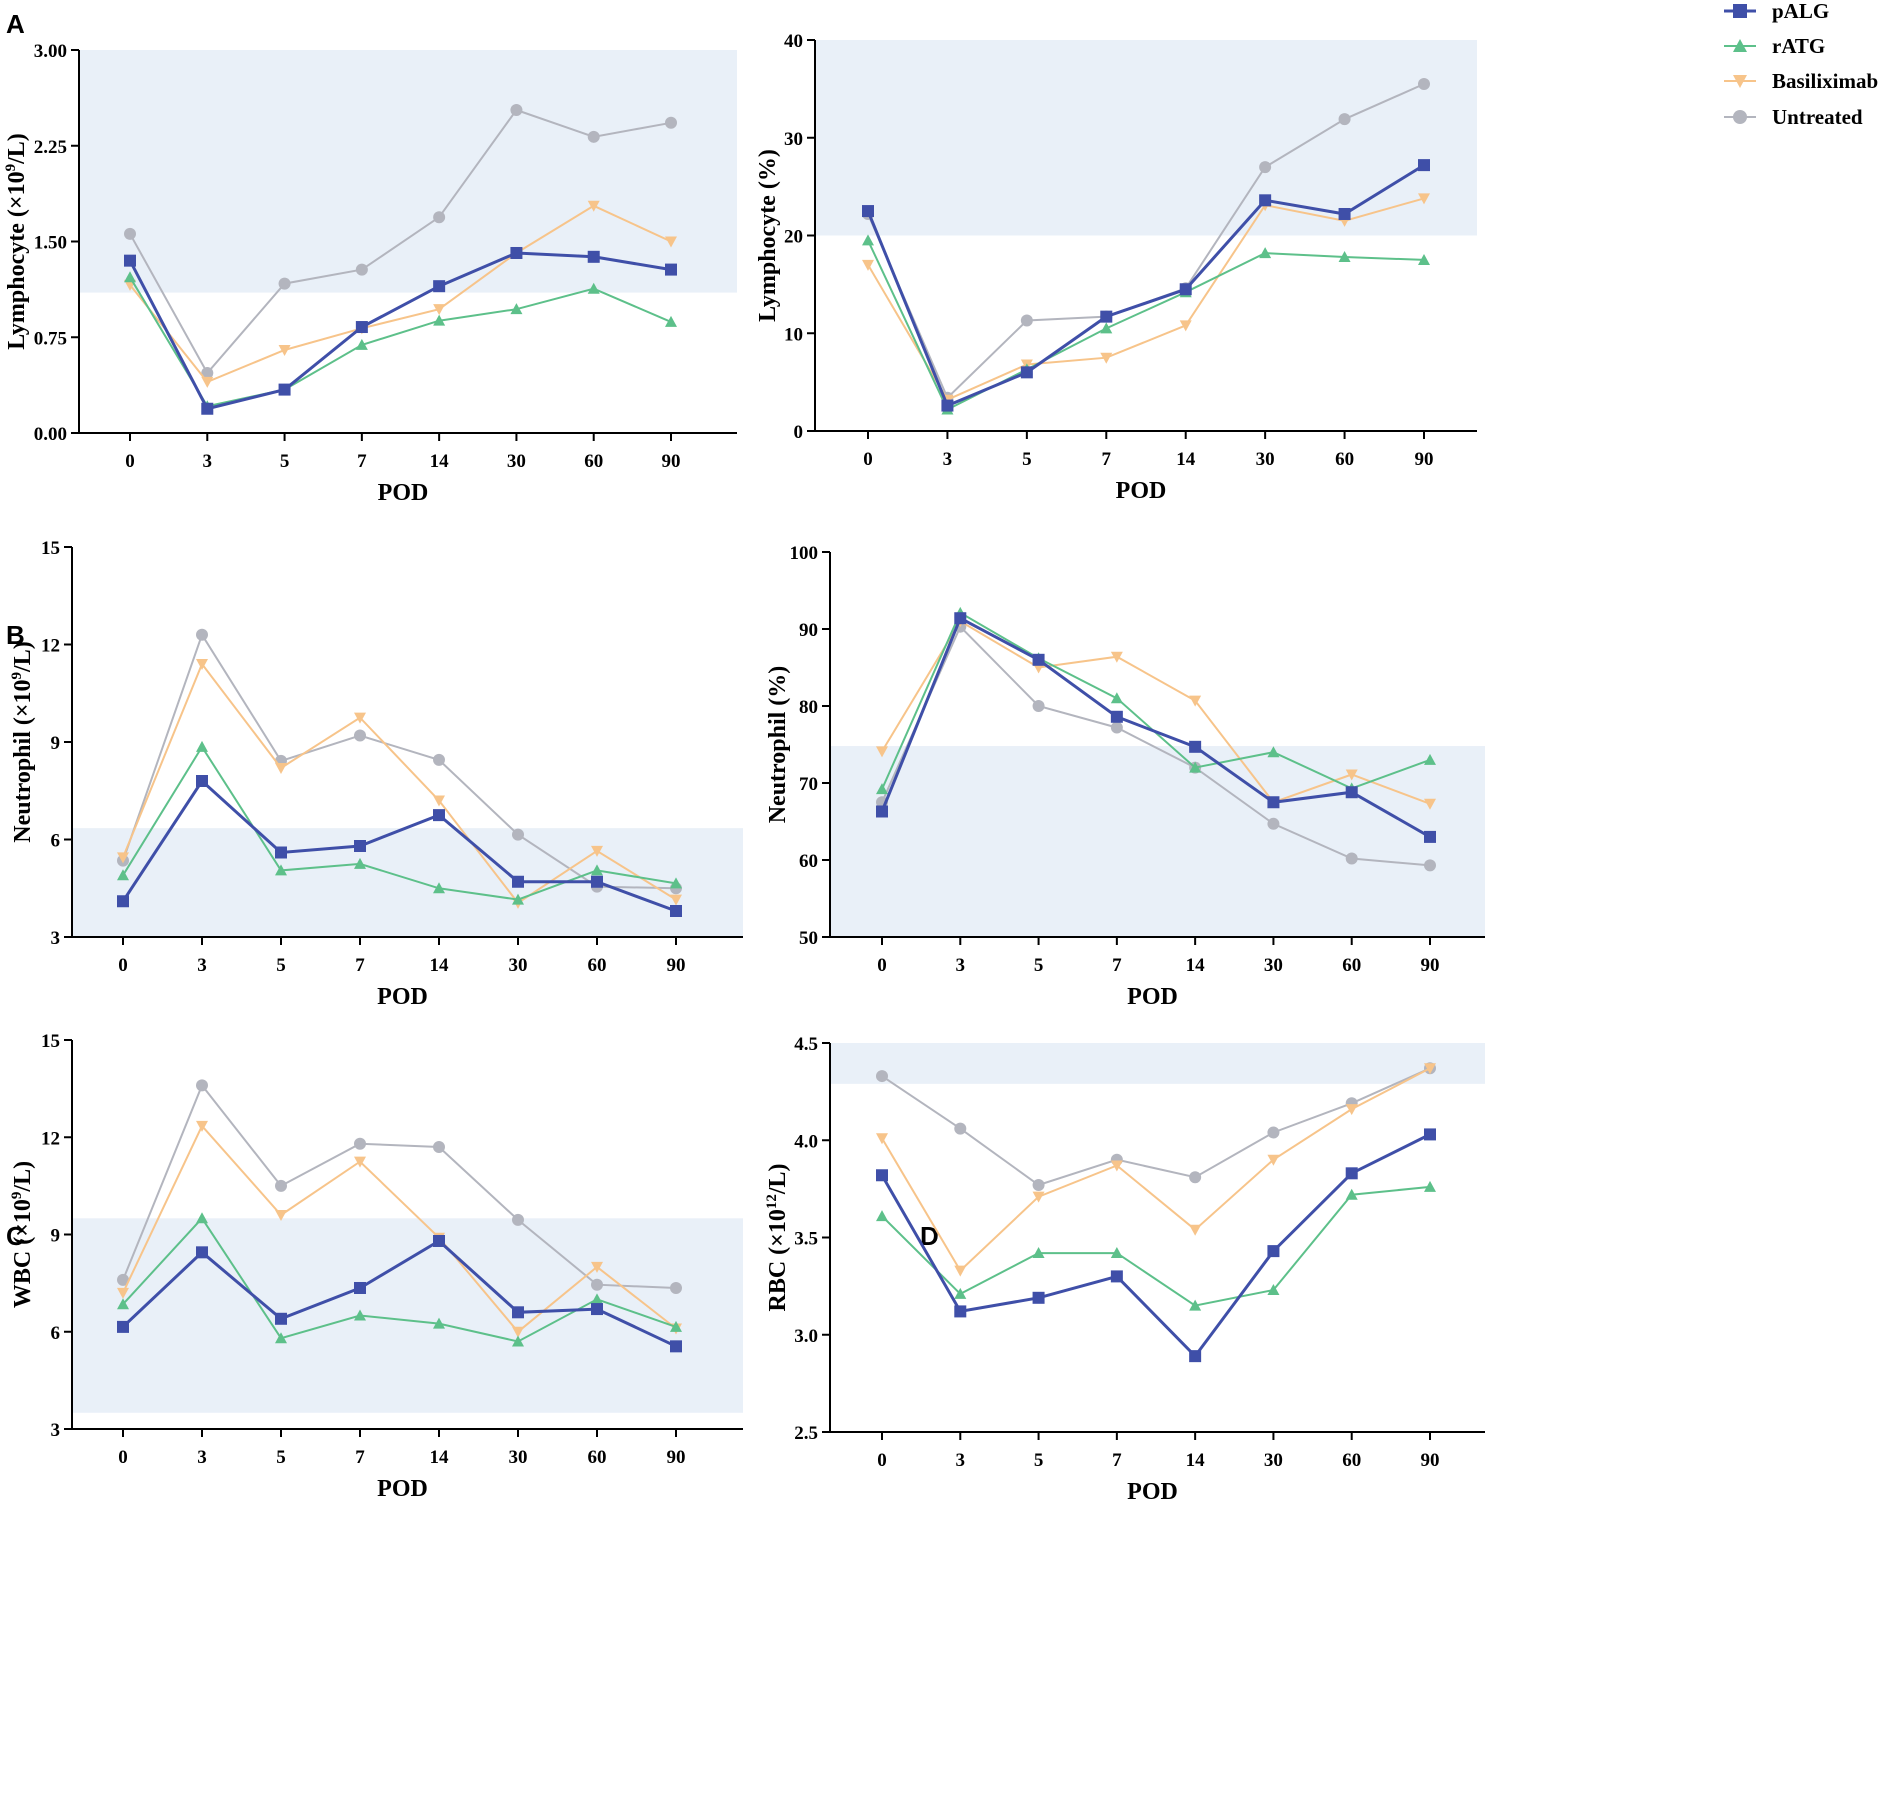  Describe the element at coordinates (806, 1239) in the screenshot. I see `y-tick-label: 3.5` at that location.